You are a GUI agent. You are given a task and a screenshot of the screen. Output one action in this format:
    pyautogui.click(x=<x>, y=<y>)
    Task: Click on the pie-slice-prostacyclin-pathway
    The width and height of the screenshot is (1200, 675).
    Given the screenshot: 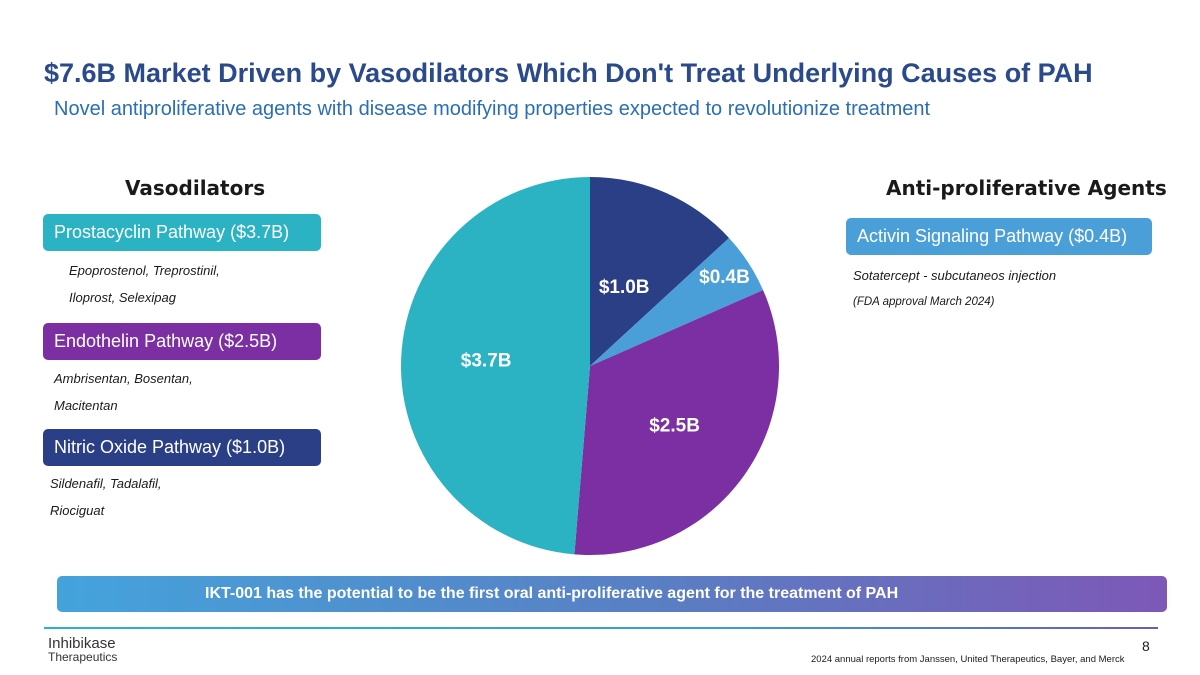 What is the action you would take?
    pyautogui.click(x=495, y=366)
    